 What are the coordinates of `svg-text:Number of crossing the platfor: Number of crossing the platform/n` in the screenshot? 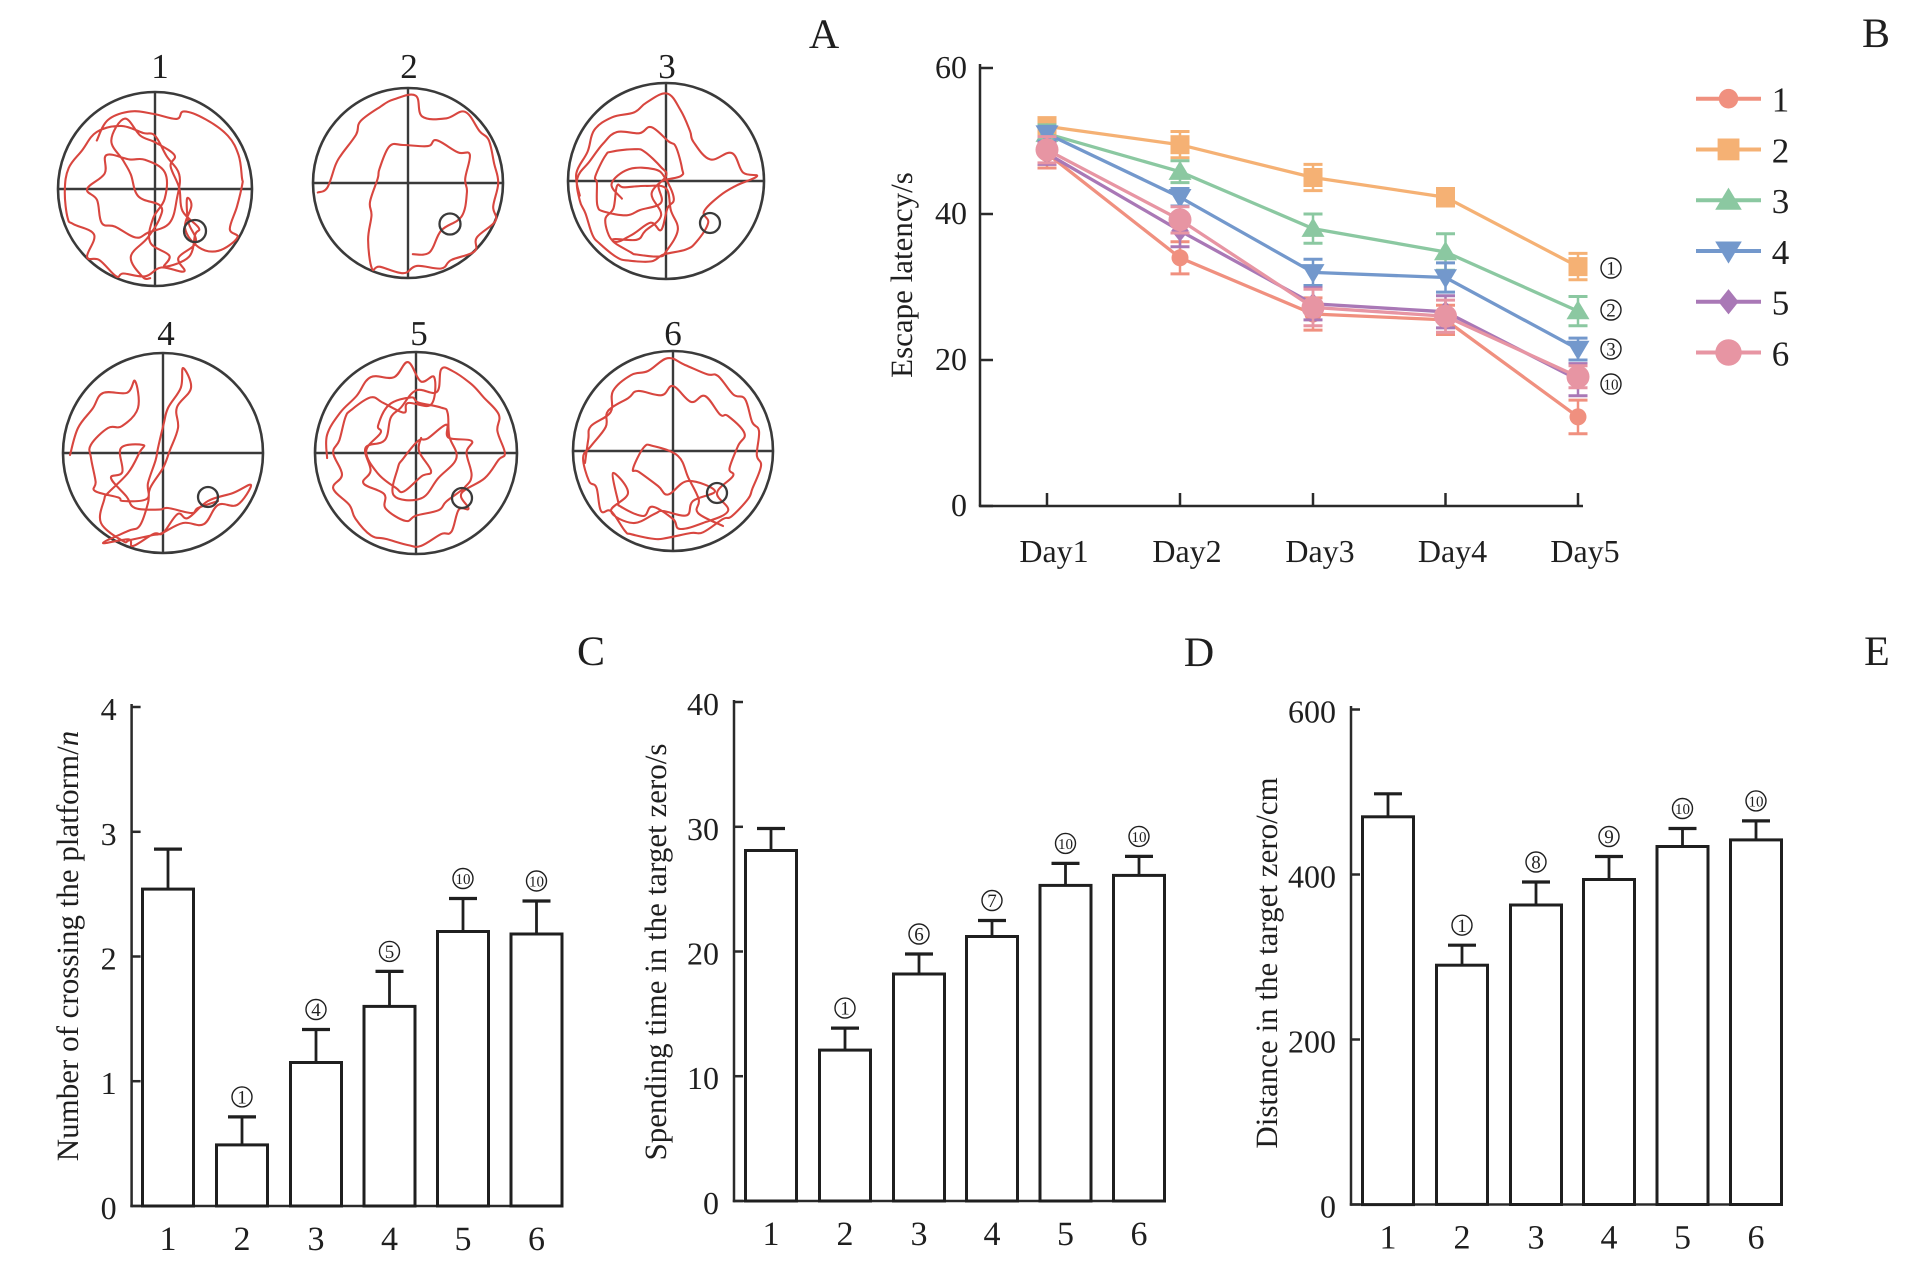 It's located at (67, 946).